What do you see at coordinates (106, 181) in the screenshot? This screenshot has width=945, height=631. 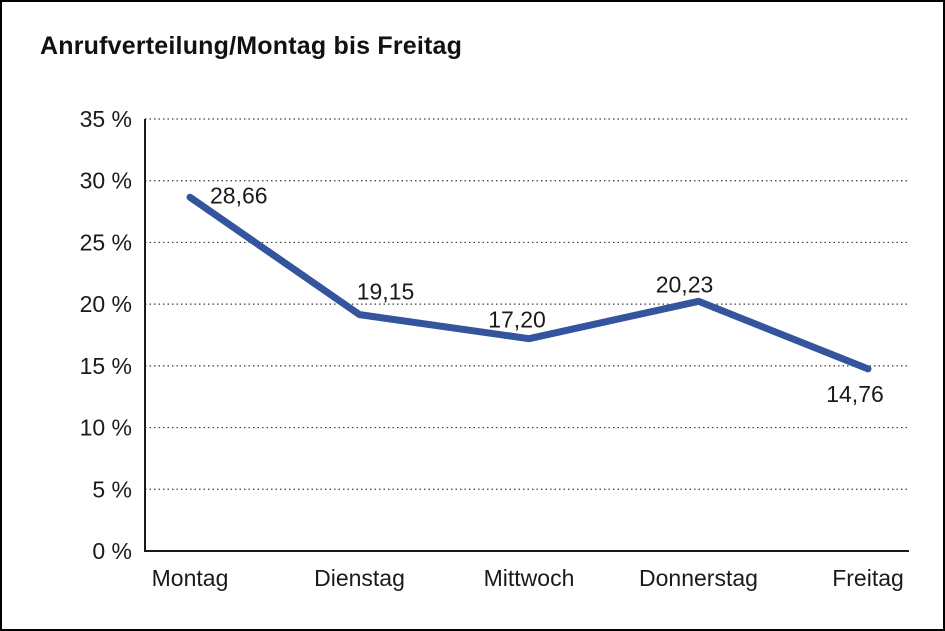 I see `y-tick-label: 30 %` at bounding box center [106, 181].